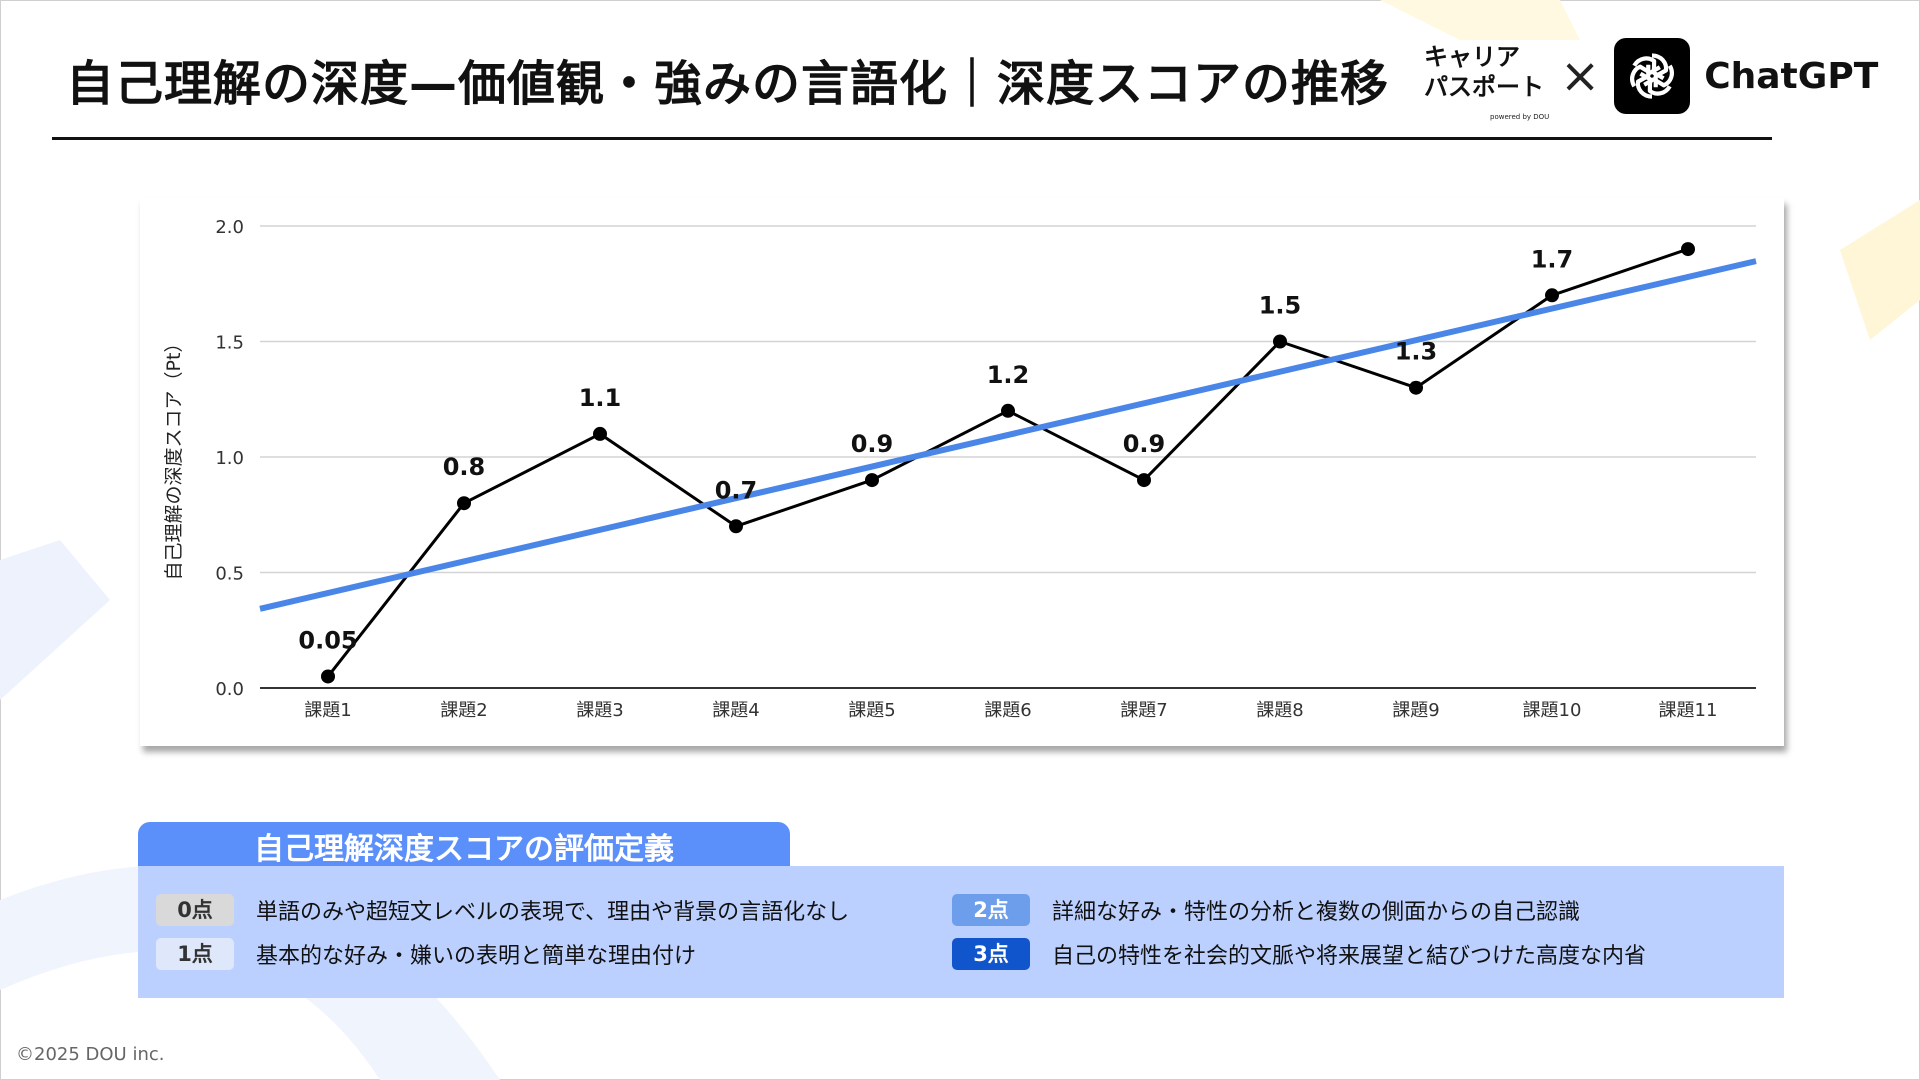 Image resolution: width=1920 pixels, height=1080 pixels. I want to click on x-tick-label: 課題4, so click(735, 710).